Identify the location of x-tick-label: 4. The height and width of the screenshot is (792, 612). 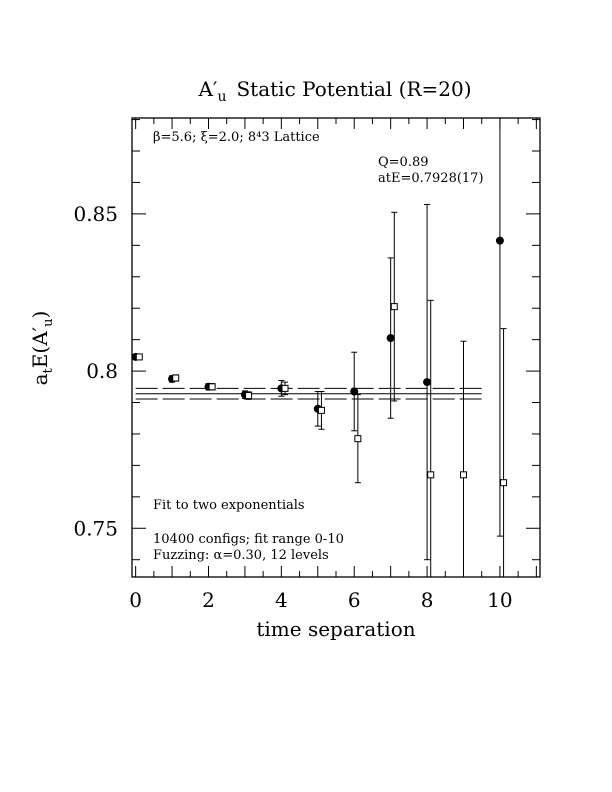
(281, 600).